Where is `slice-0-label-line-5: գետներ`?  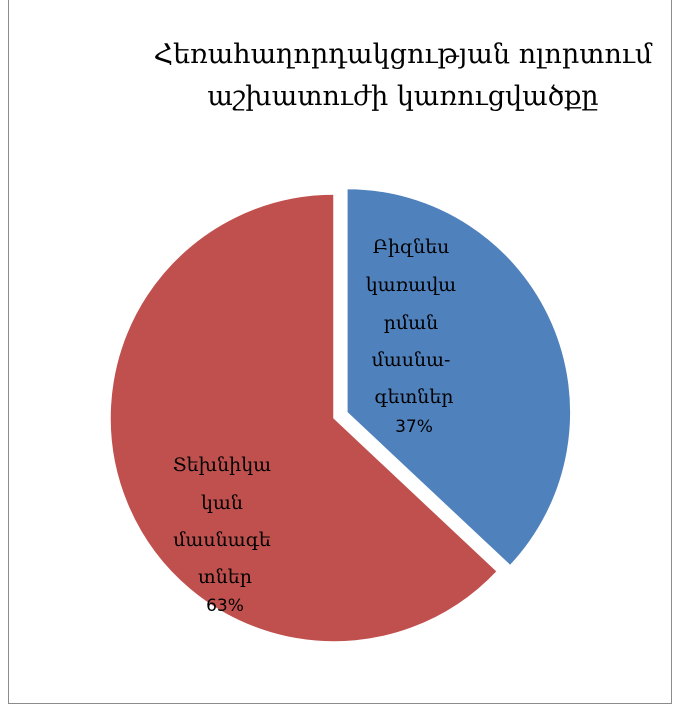
slice-0-label-line-5: գետներ is located at coordinates (413, 397).